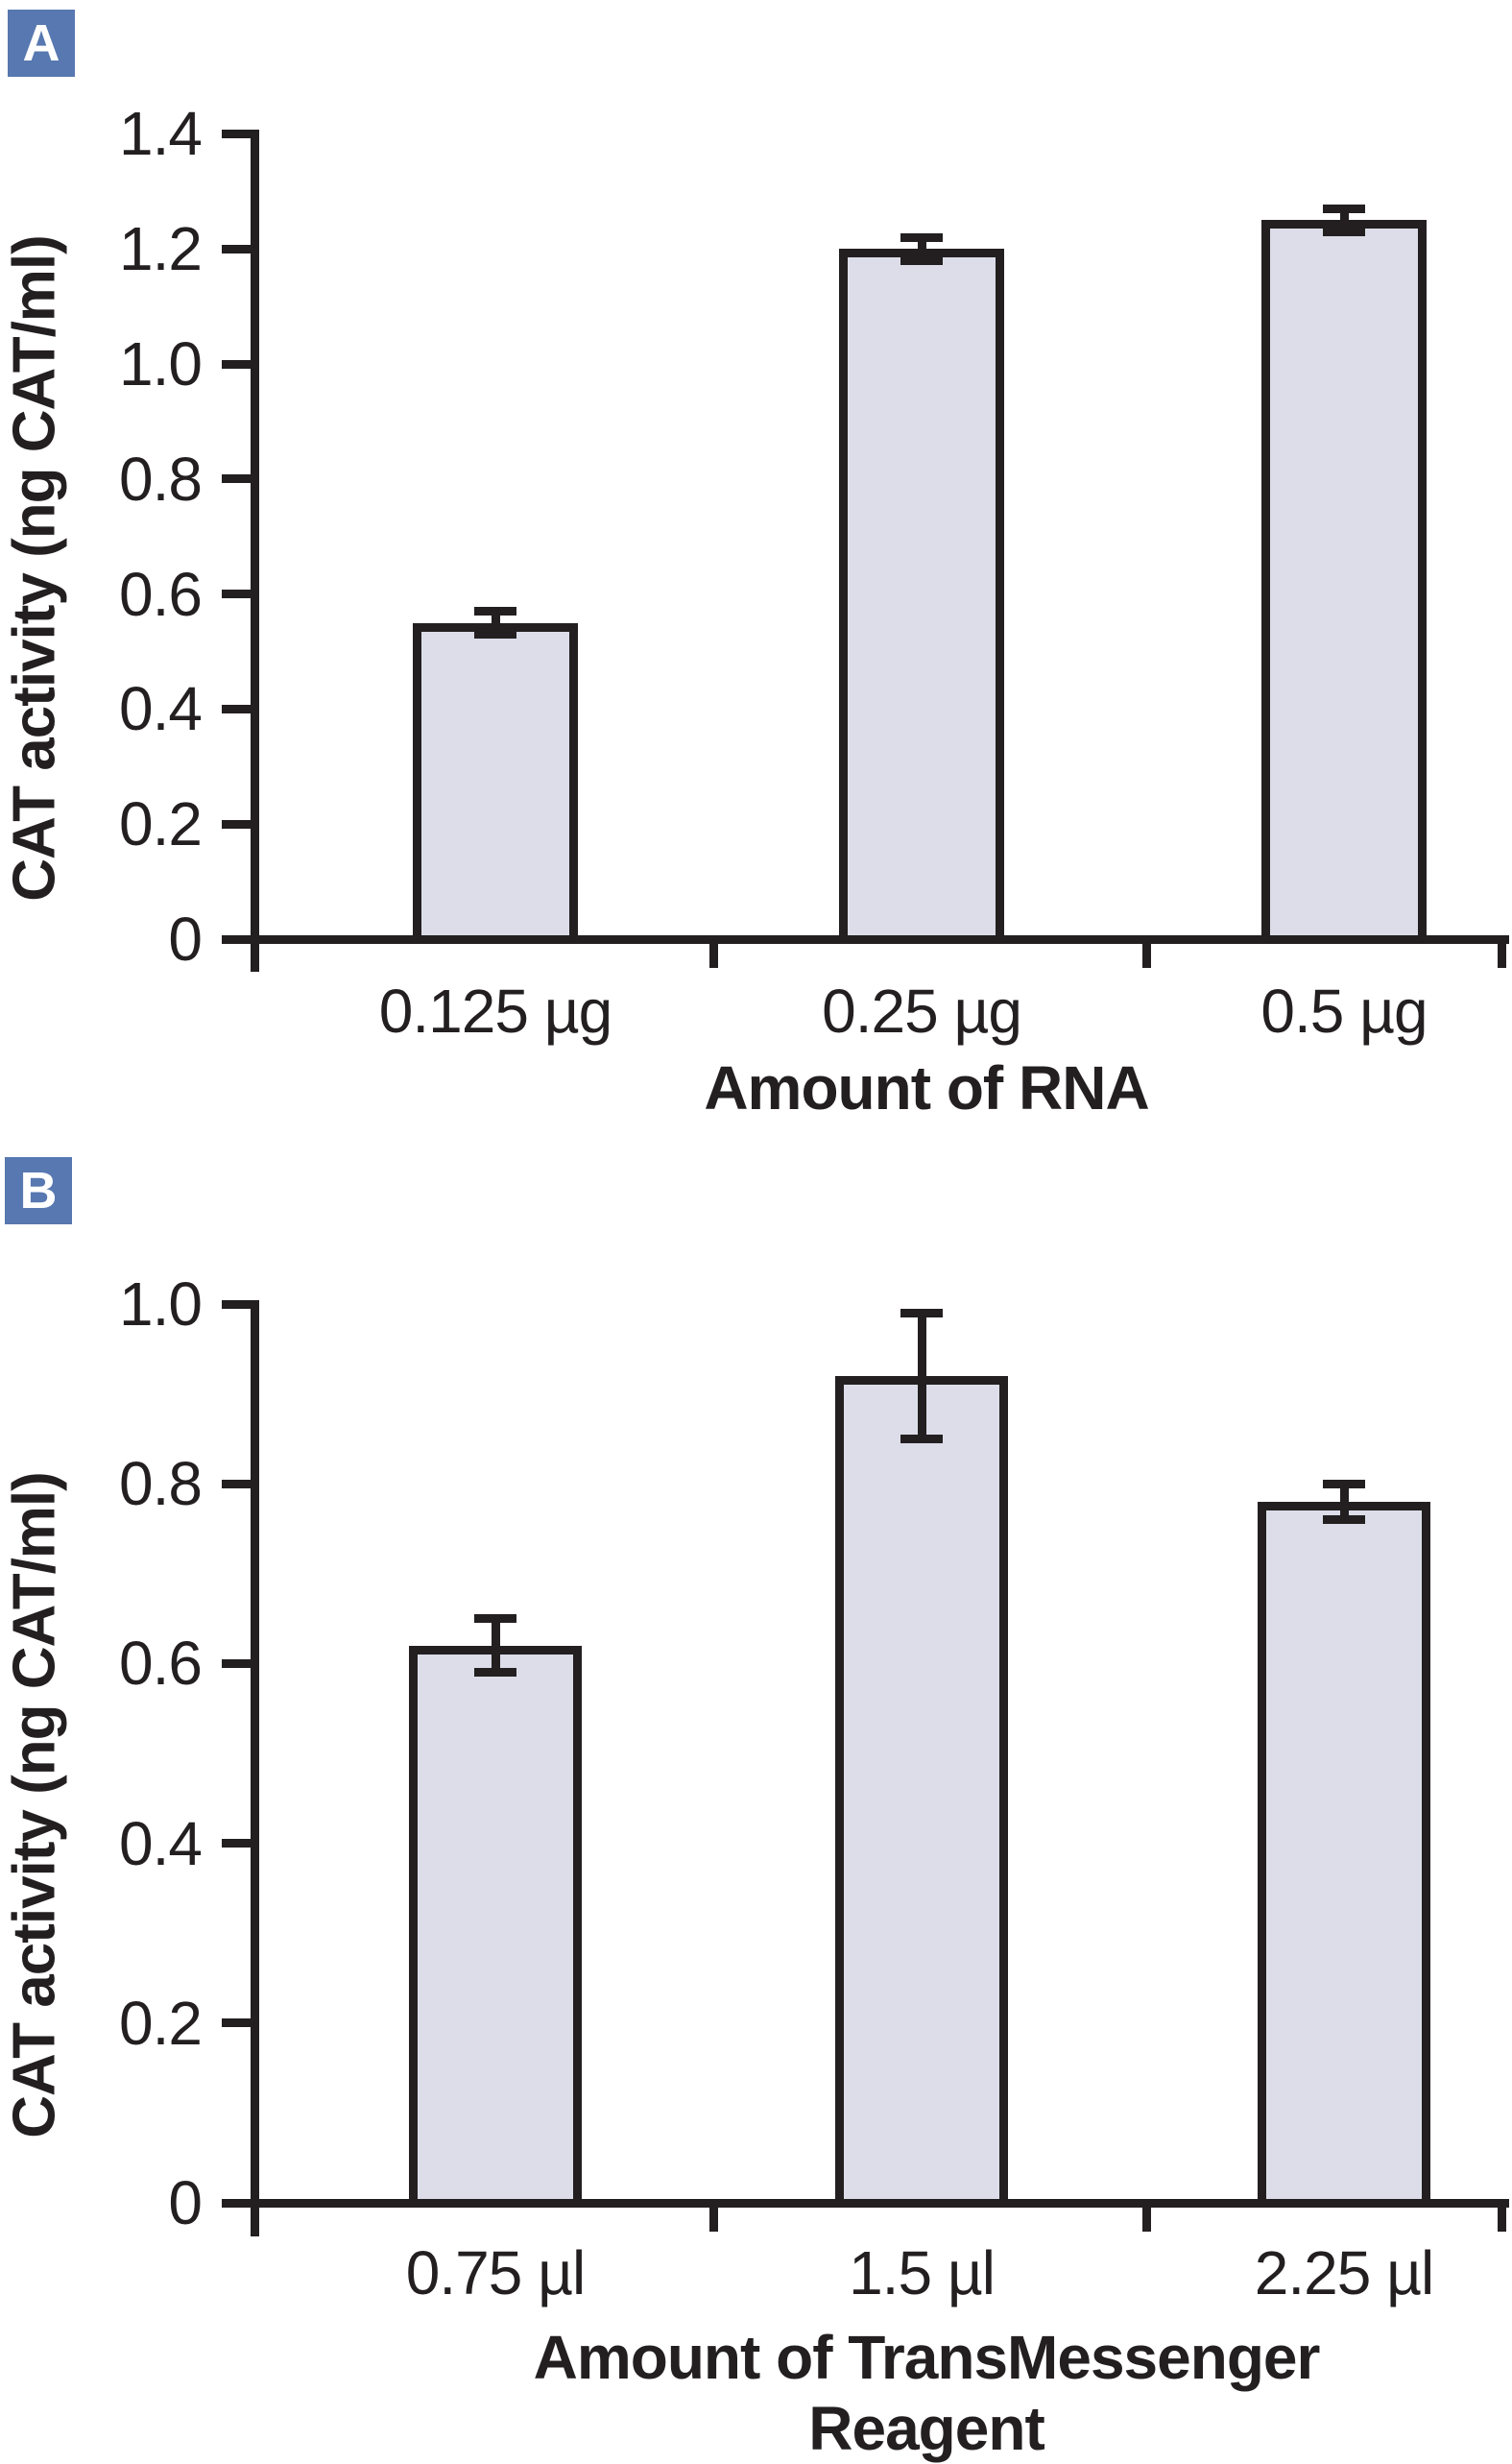  What do you see at coordinates (161, 249) in the screenshot?
I see `y-tick-label: 1.2` at bounding box center [161, 249].